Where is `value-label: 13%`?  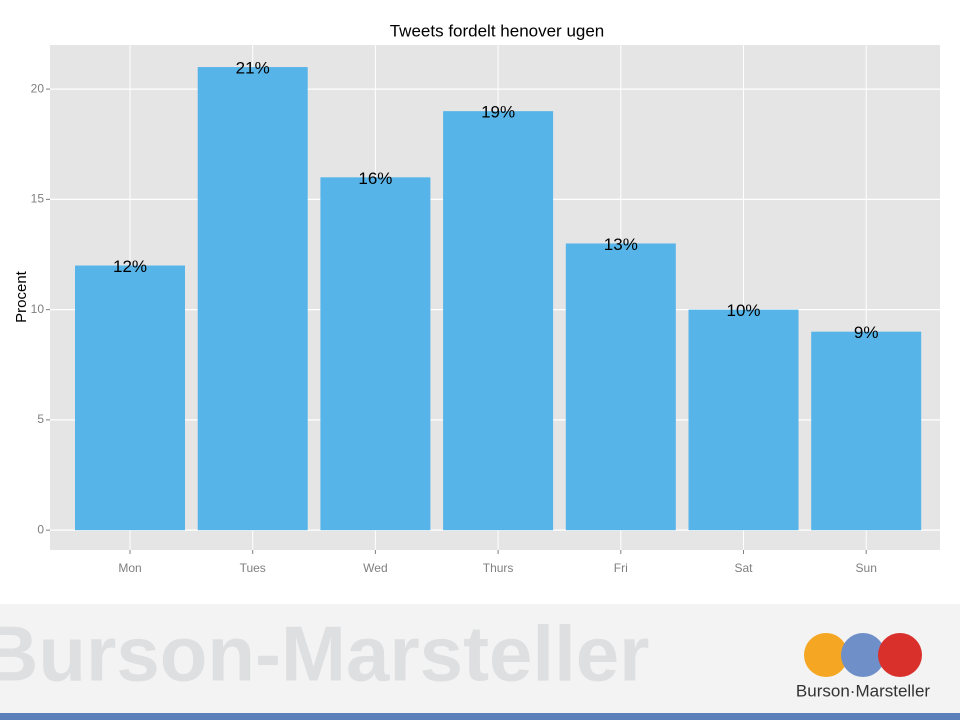
value-label: 13% is located at coordinates (621, 244).